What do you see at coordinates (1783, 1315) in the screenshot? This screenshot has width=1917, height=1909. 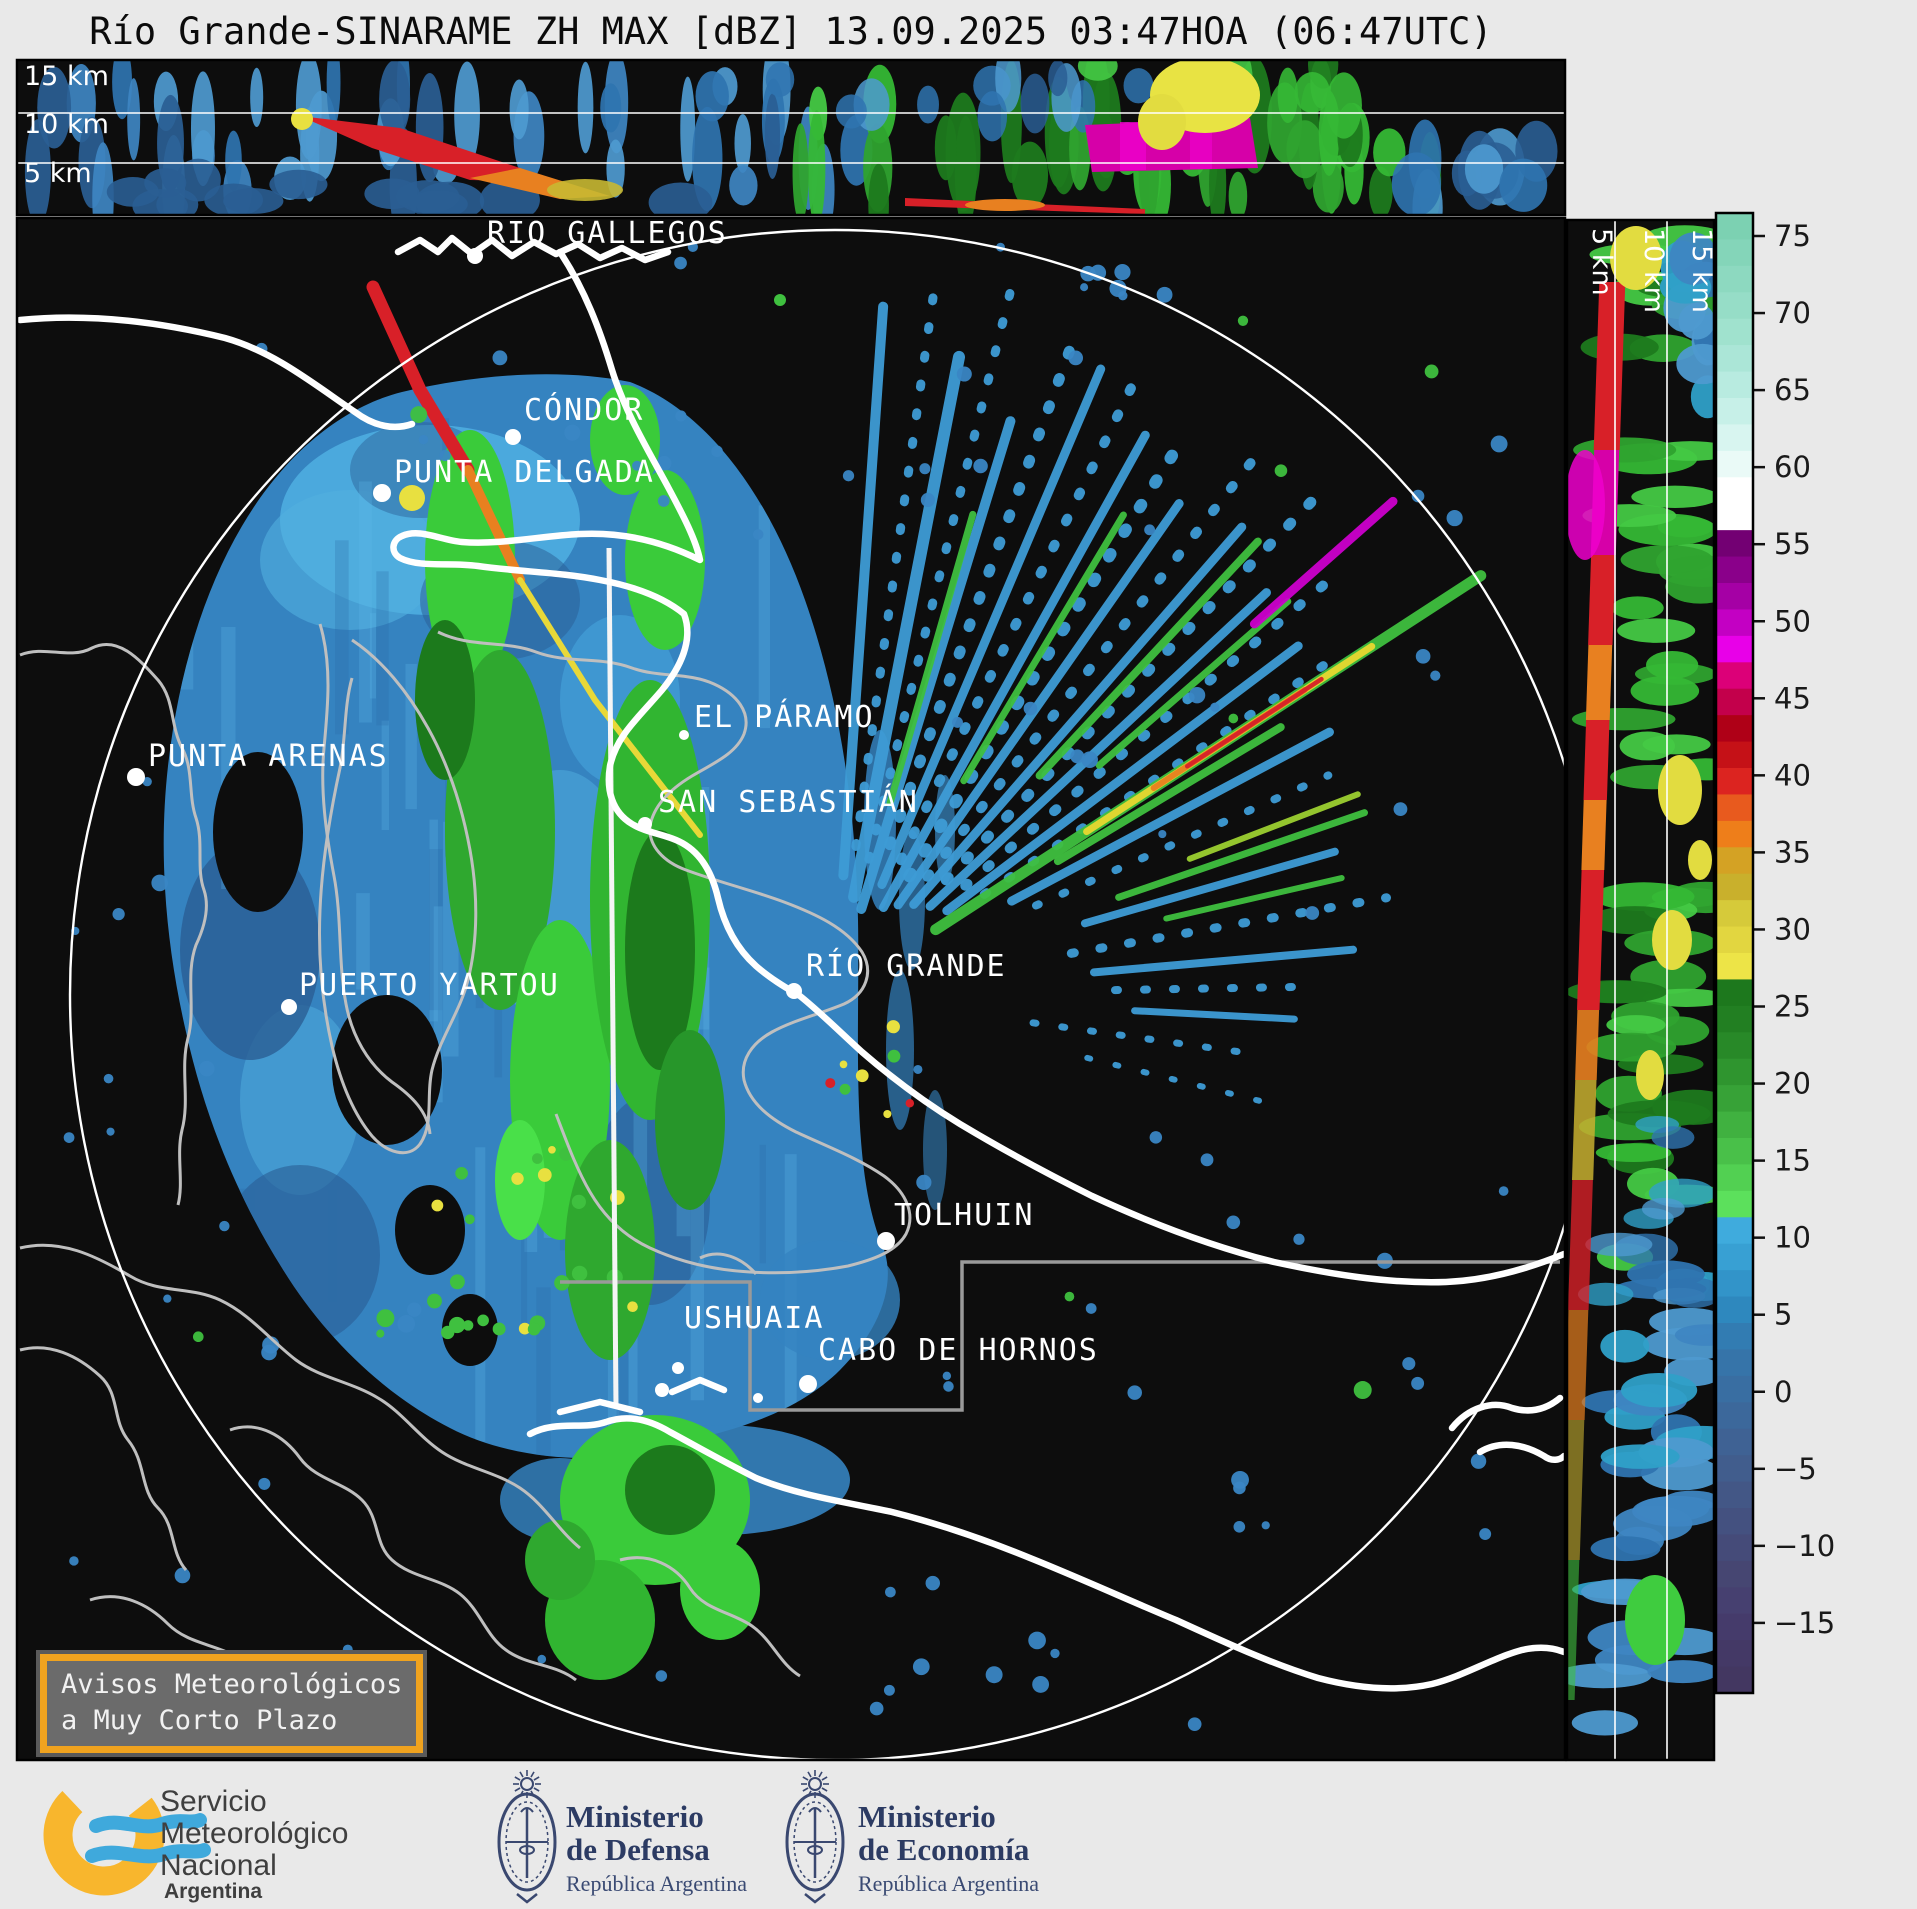 I see `colorbar-tick-label: 5` at bounding box center [1783, 1315].